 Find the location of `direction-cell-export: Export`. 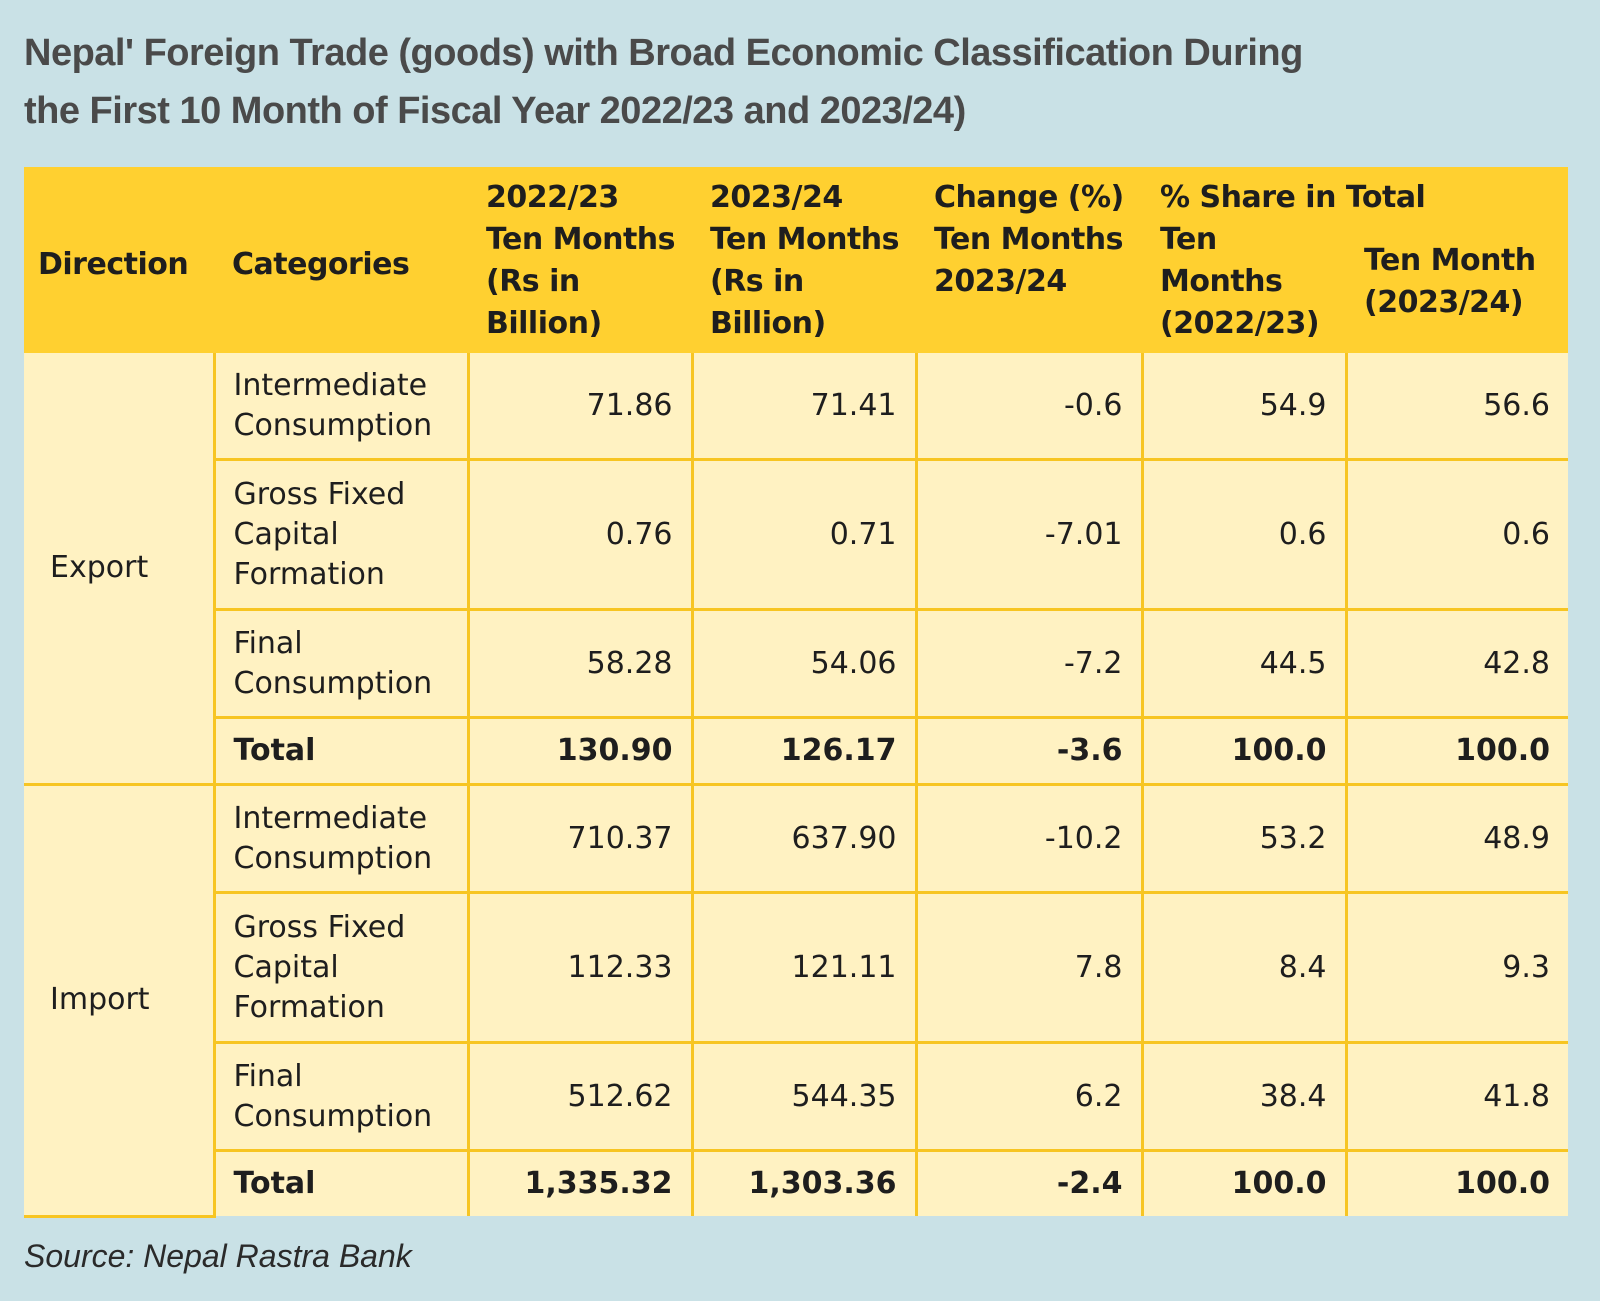

direction-cell-export: Export is located at coordinates (120, 569).